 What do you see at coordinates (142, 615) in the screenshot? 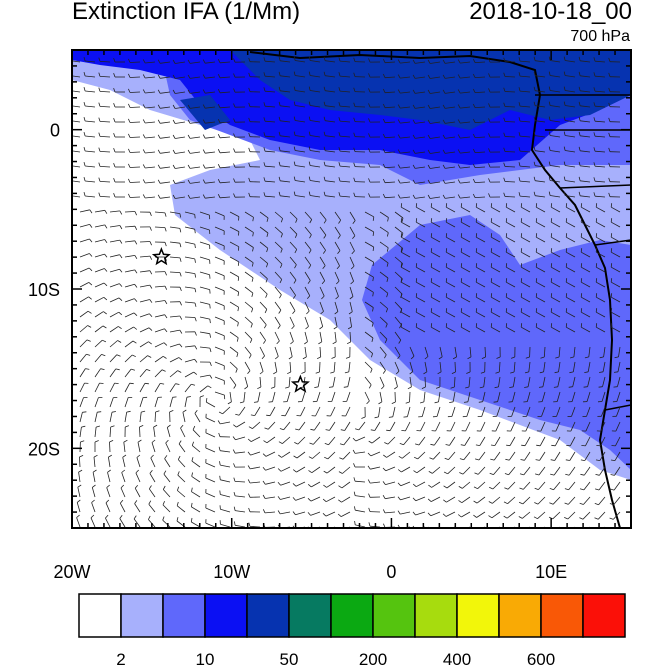
I see `colorbar-box` at bounding box center [142, 615].